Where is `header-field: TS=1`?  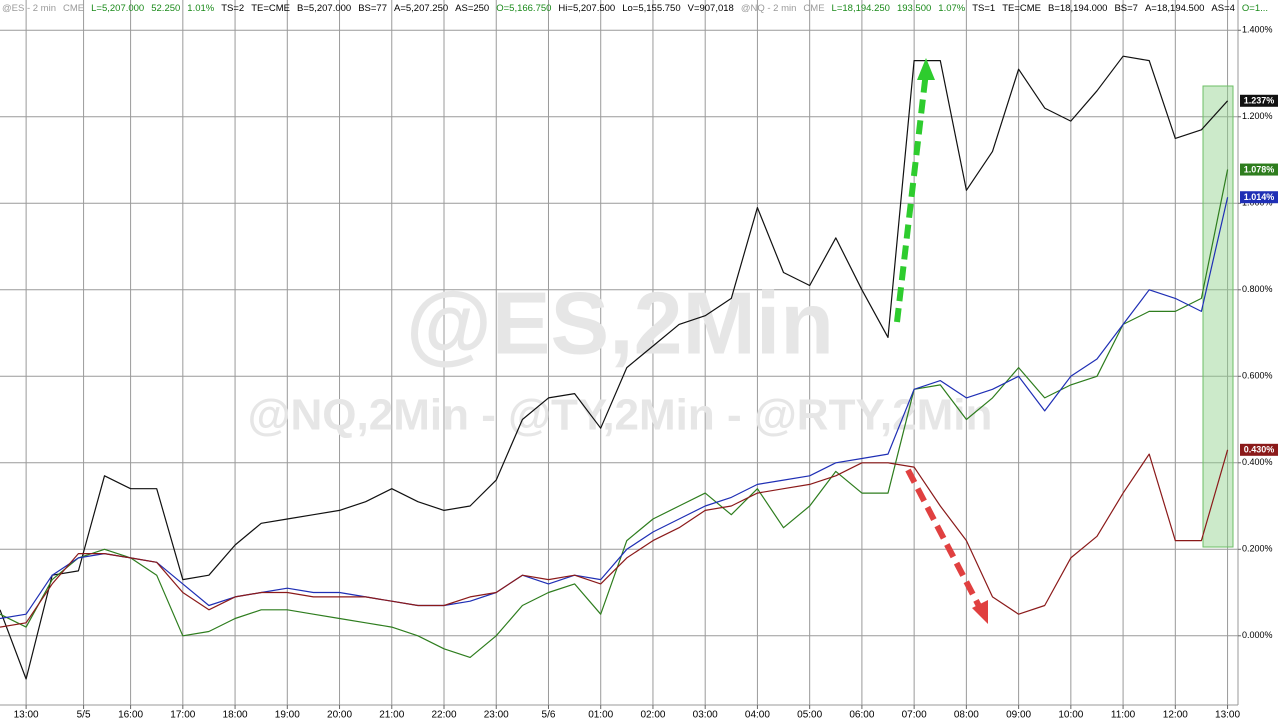
header-field: TS=1 is located at coordinates (983, 8).